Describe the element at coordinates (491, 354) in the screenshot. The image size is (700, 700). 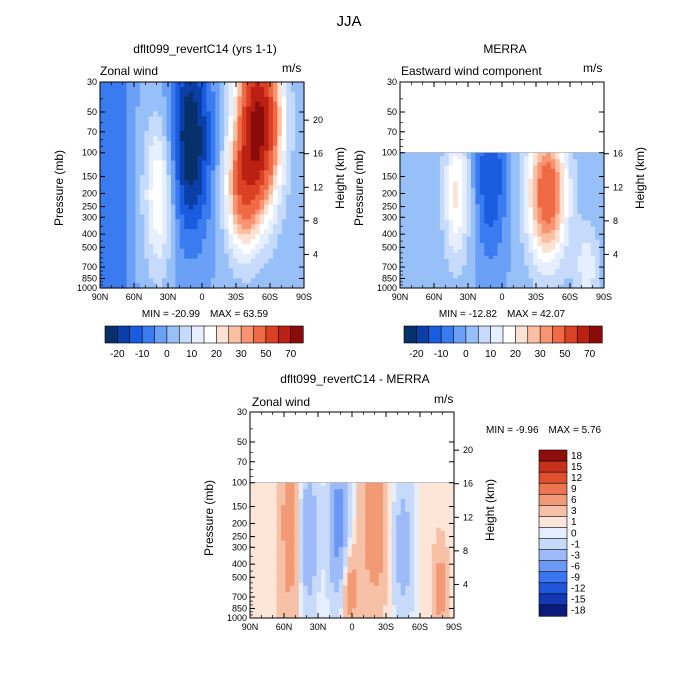
I see `colorbar-label: 10` at that location.